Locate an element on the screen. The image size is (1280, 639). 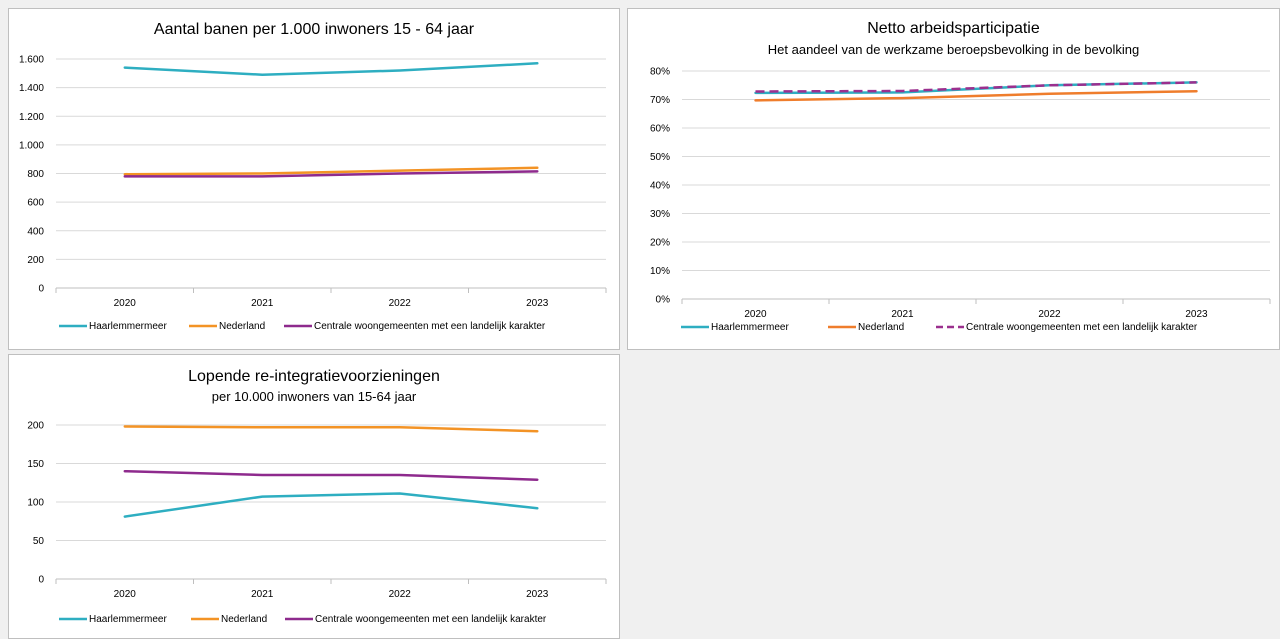
y-tick-label: 60% is located at coordinates (660, 129).